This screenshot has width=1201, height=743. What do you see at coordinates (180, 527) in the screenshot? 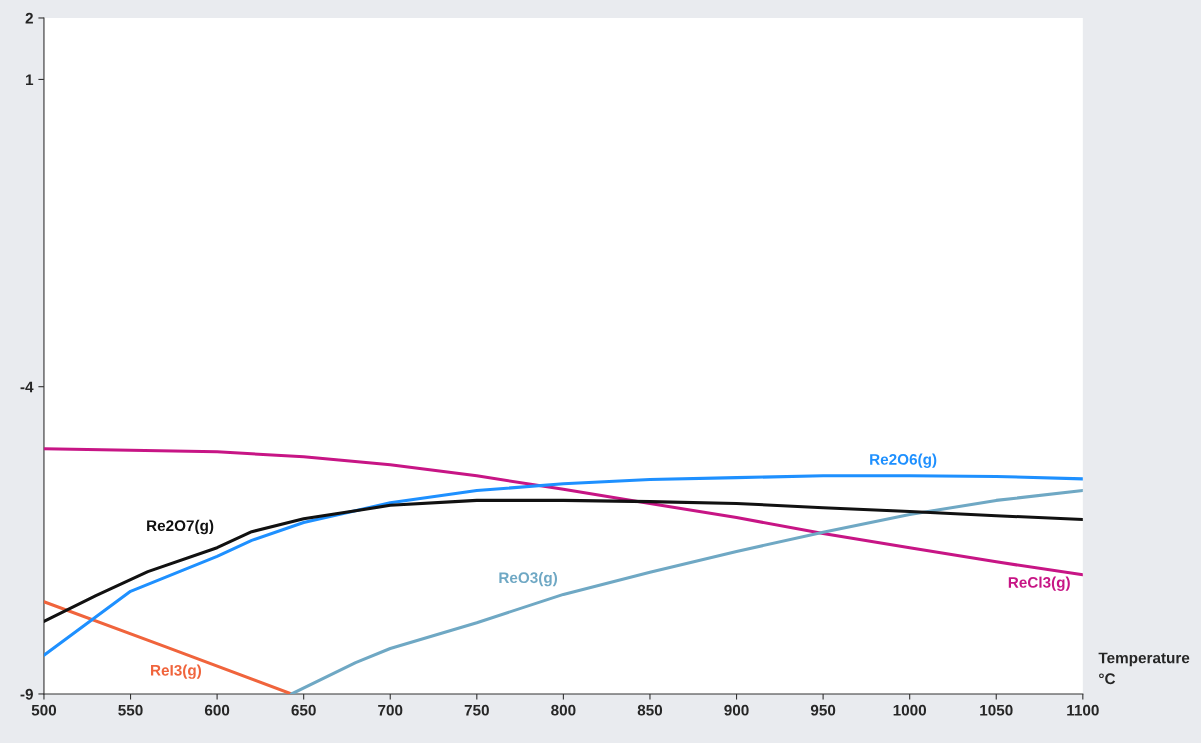
I see `series-label: Re2O7(g)` at bounding box center [180, 527].